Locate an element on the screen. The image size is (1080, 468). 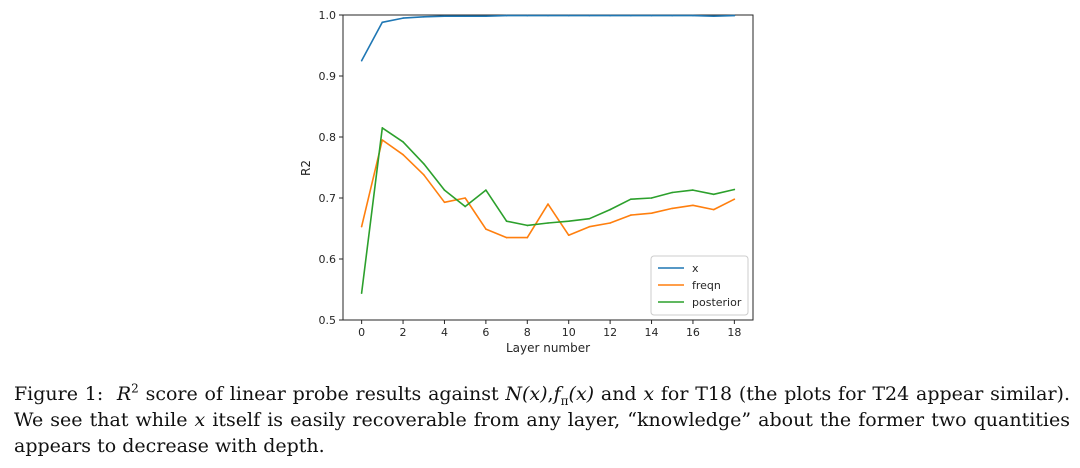
legend-label-x: x is located at coordinates (695, 268).